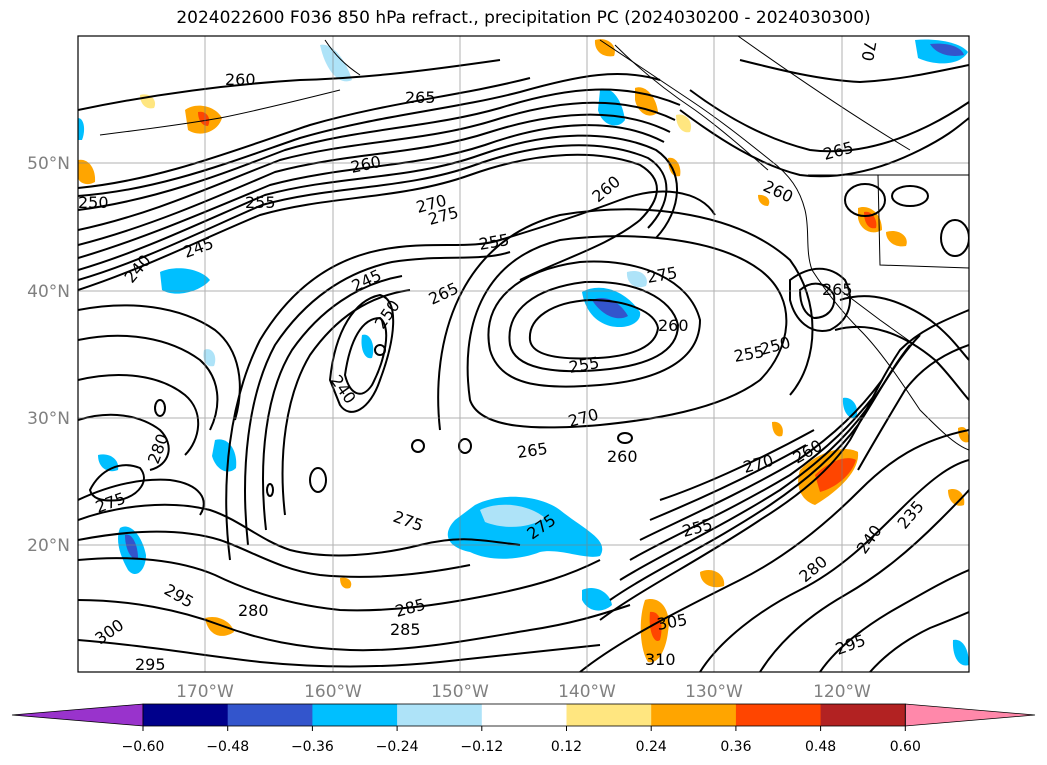 The image size is (1047, 765). I want to click on colorbar-tick-label: 0.36, so click(735, 747).